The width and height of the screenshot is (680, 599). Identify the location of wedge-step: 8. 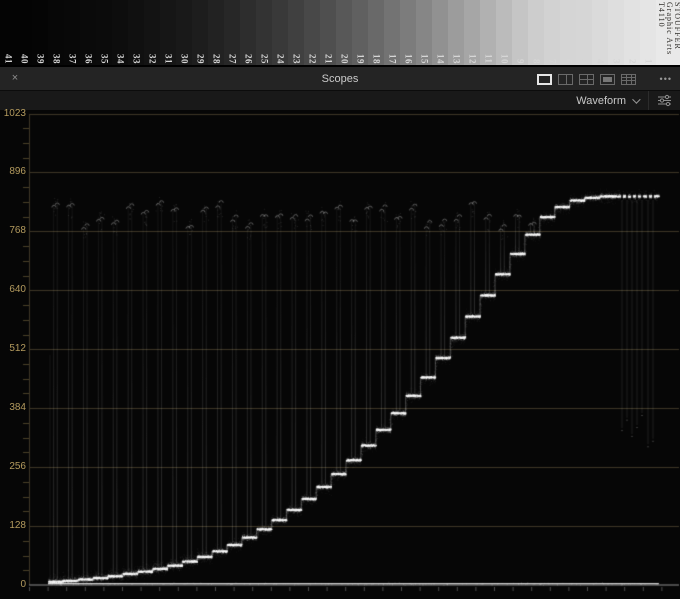
(536, 32).